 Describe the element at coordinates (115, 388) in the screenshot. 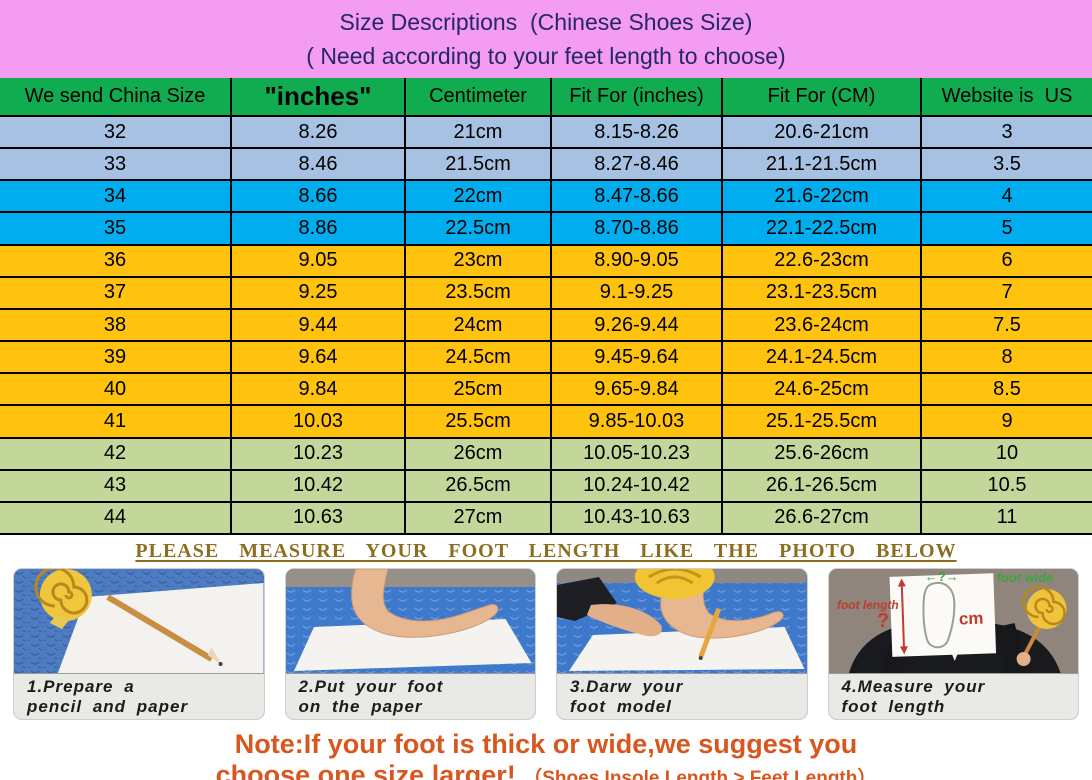

I see `table-cell: 40` at that location.